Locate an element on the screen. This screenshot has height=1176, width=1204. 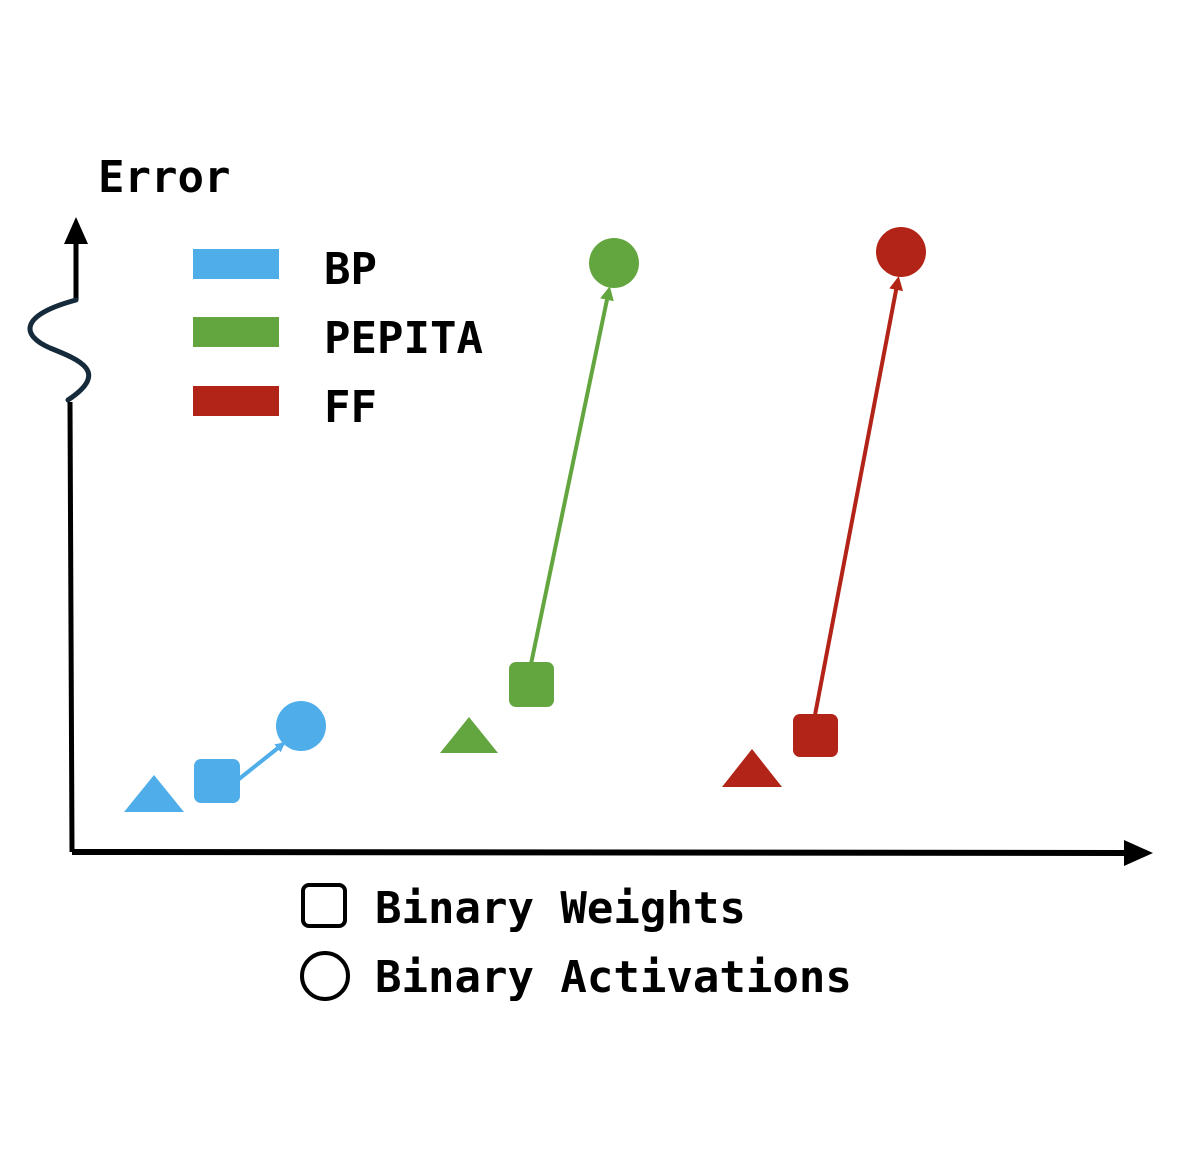
bp-baseline-triangle is located at coordinates (154, 793).